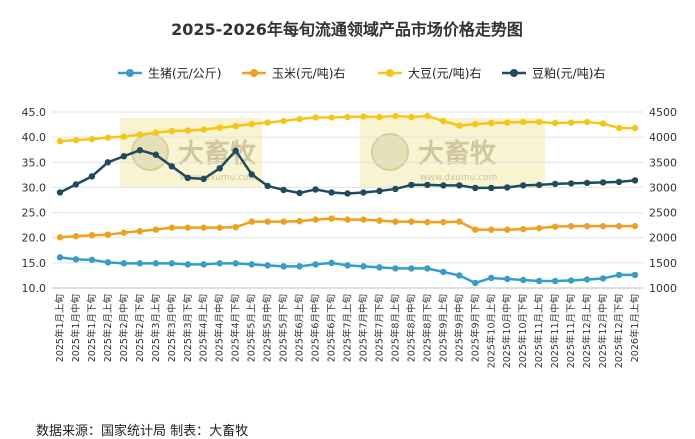 This screenshot has height=439, width=695. I want to click on x-tick-label: 2025年11月上旬, so click(539, 331).